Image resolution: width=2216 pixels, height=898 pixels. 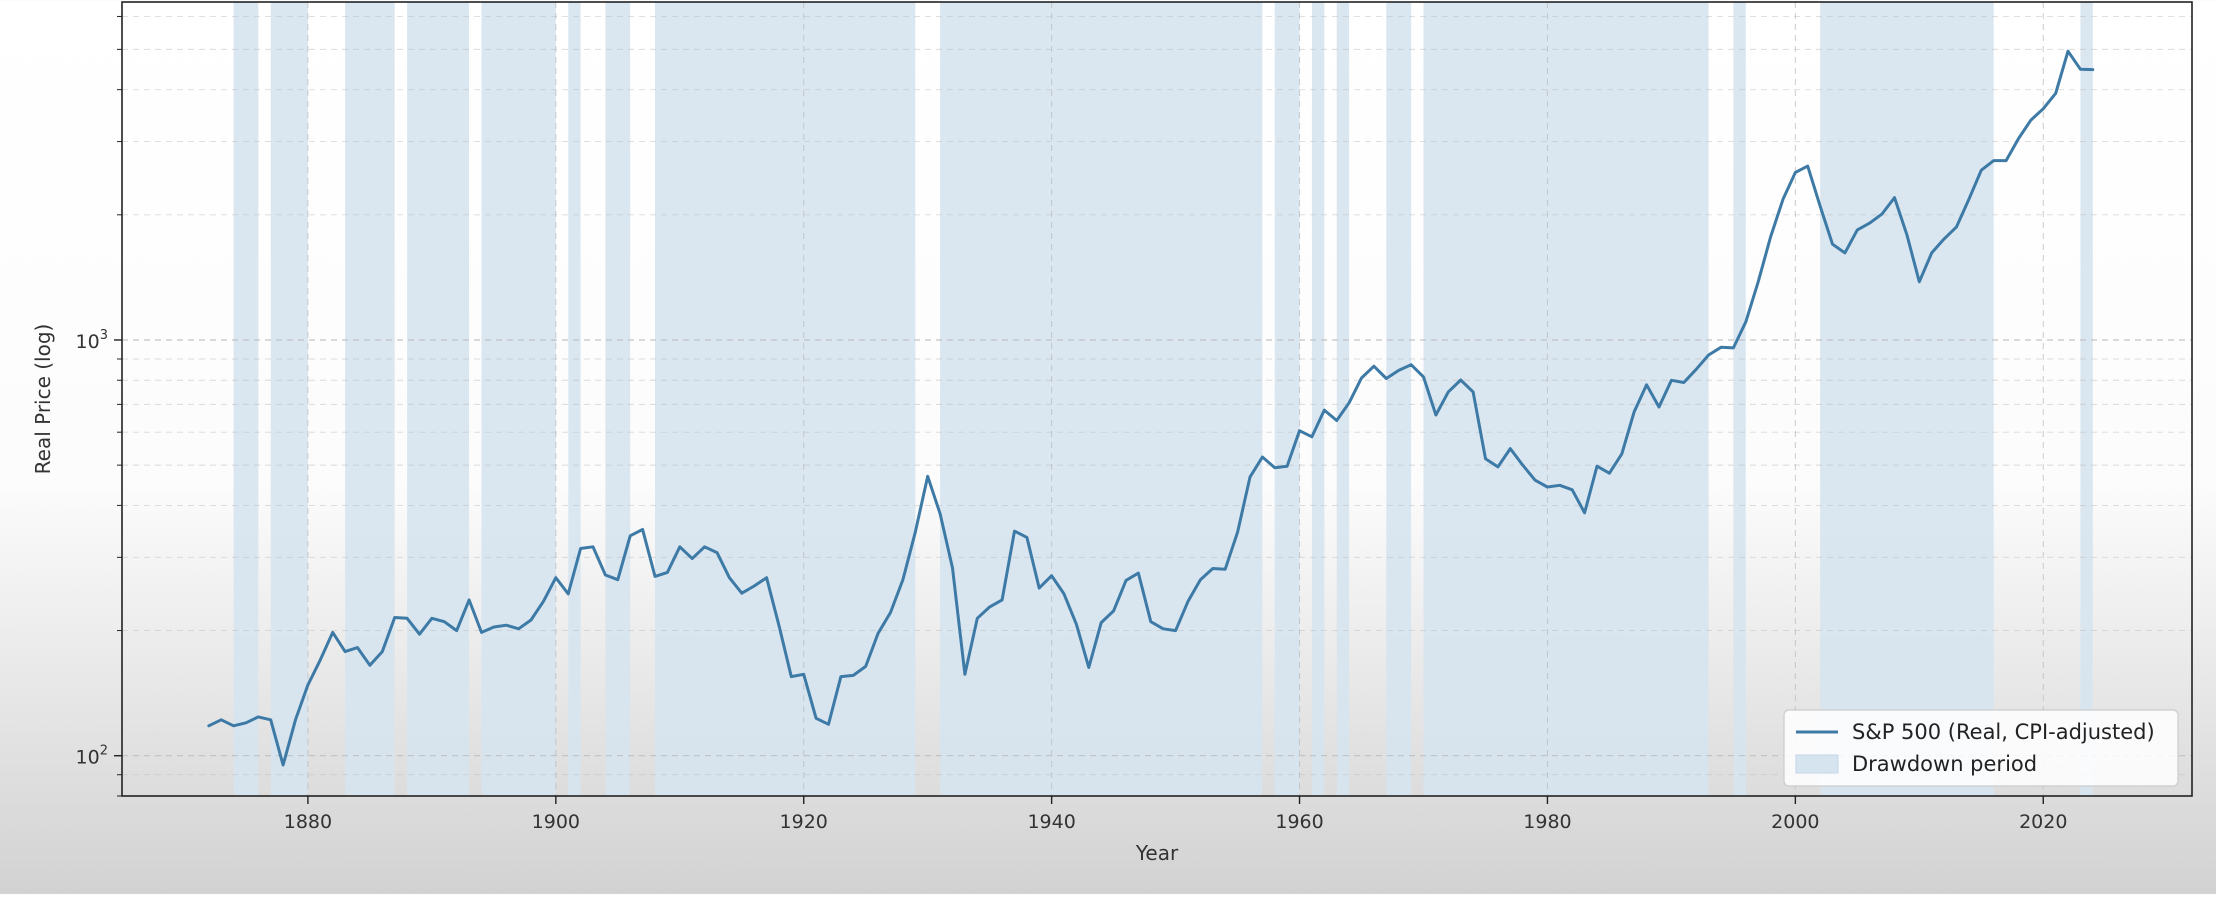 I want to click on legend-label: S&P 500 (Real, CPI-adjusted), so click(x=2003, y=732).